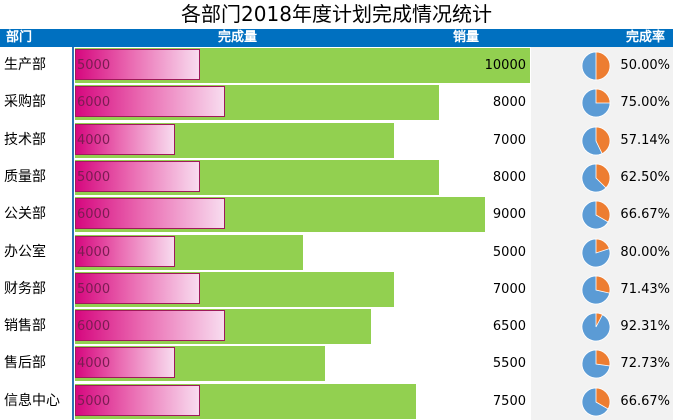  I want to click on rate-value: 71.43%, so click(645, 289).